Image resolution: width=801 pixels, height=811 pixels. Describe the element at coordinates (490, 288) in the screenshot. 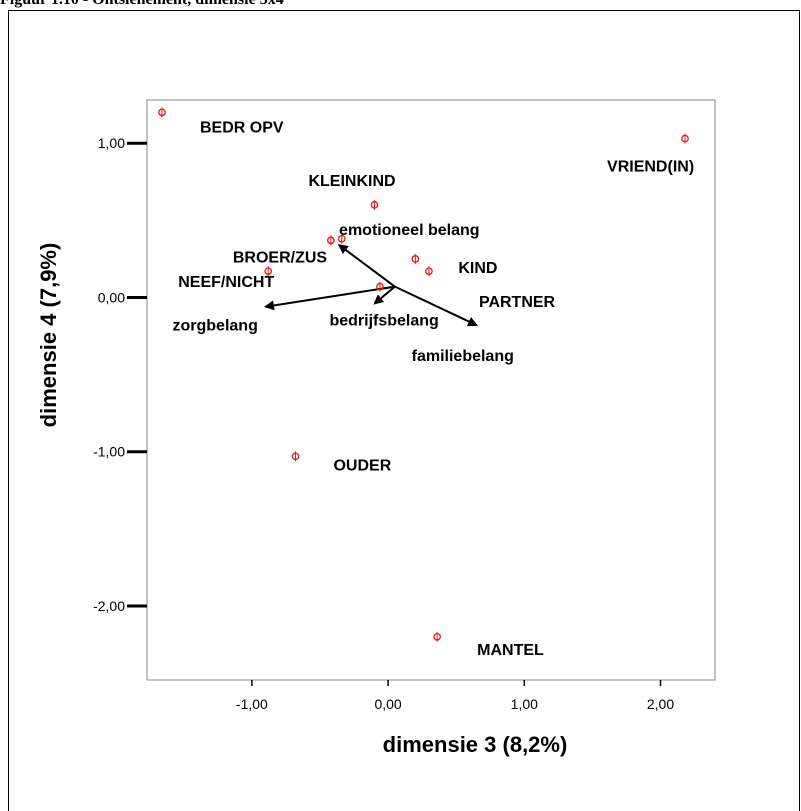

I see `scatter-point: PARTNER` at that location.